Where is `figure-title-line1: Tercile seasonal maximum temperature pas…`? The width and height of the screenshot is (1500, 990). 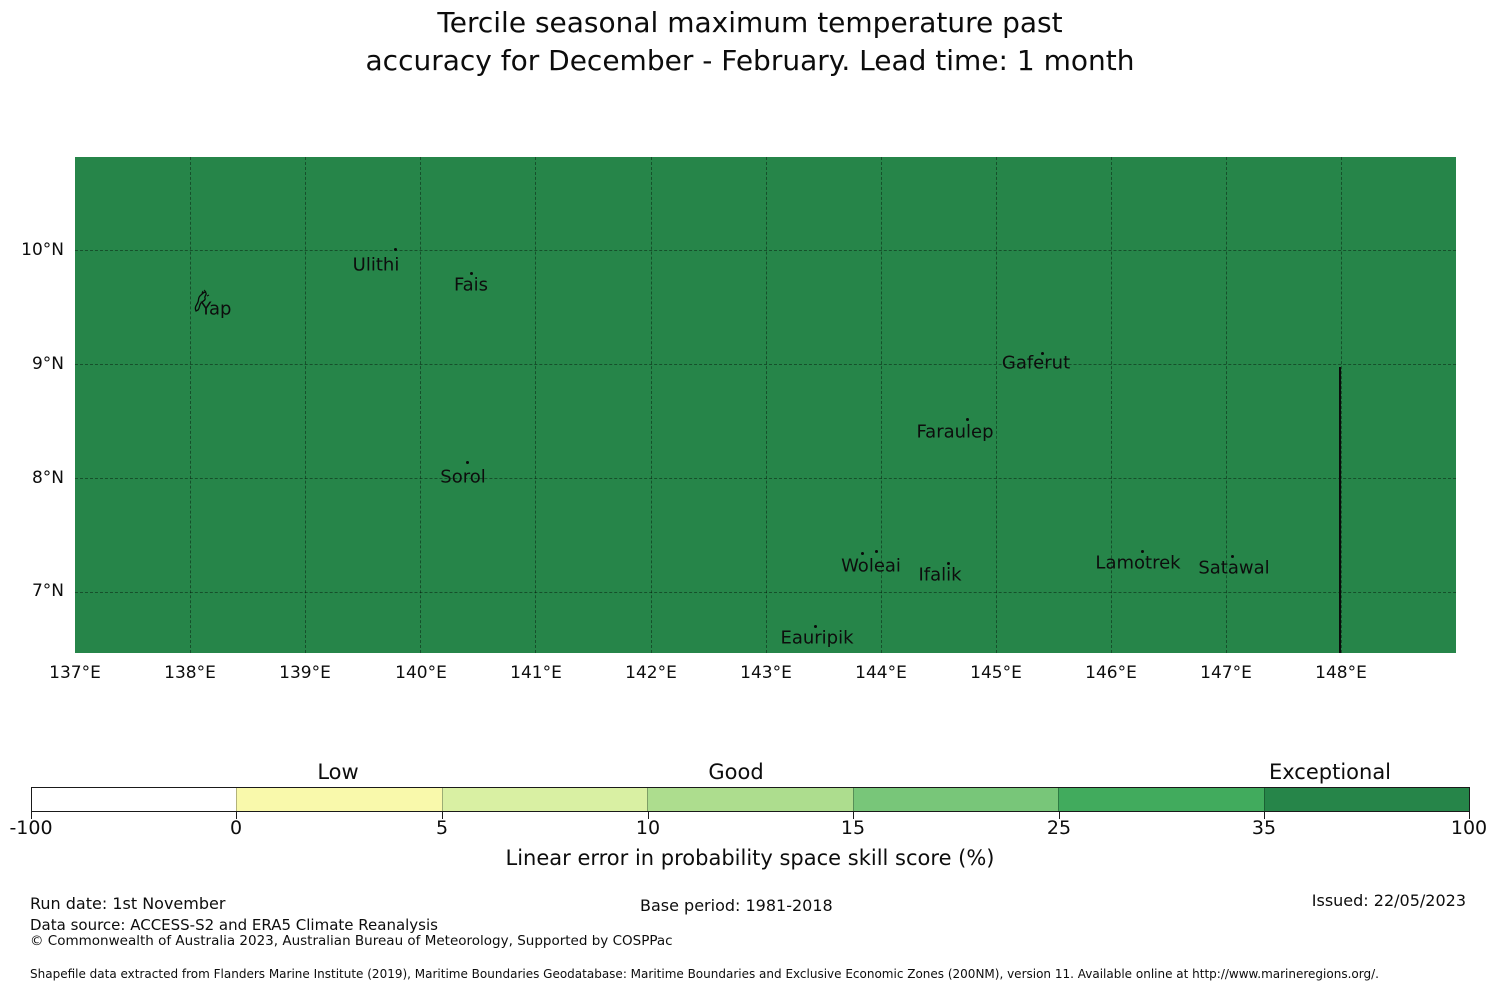
figure-title-line1: Tercile seasonal maximum temperature pas… is located at coordinates (750, 22).